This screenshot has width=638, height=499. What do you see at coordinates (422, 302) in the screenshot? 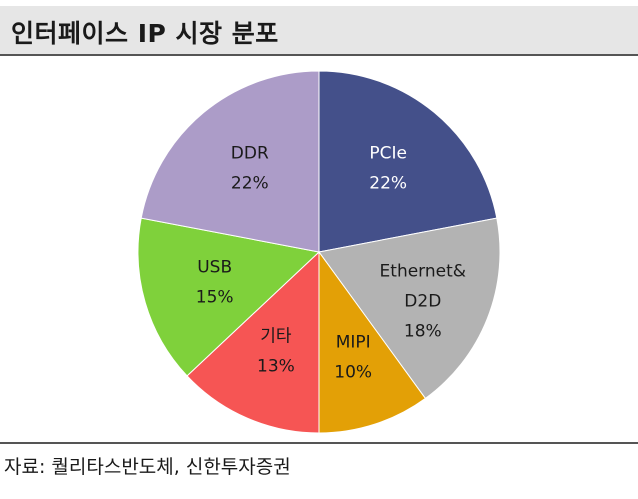
I see `slice-category-label: D2D` at bounding box center [422, 302].